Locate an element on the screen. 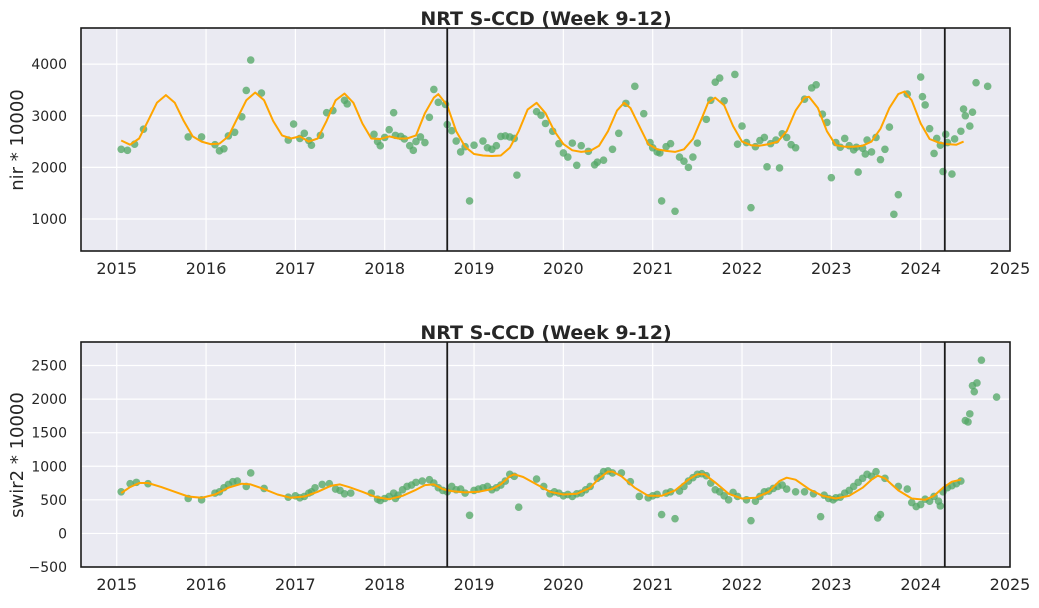 This screenshot has width=1039, height=608. swir2-y-tick-label: 1500 is located at coordinates (49, 434).